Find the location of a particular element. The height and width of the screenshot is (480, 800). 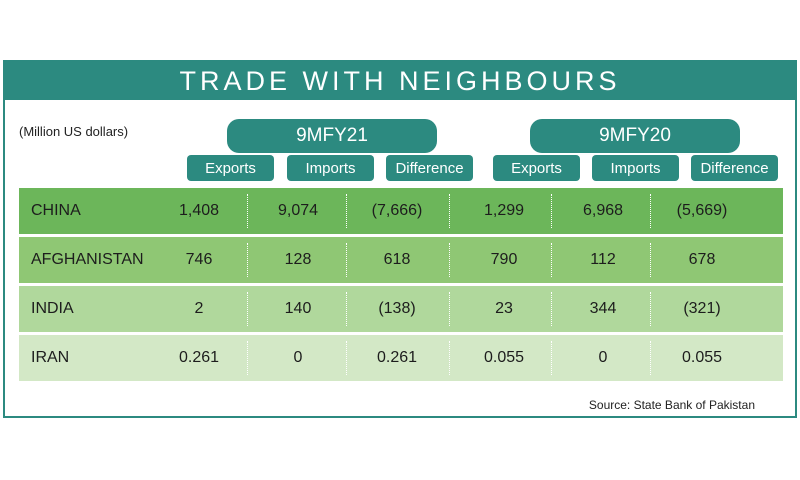

table-cell: 618 is located at coordinates (397, 259).